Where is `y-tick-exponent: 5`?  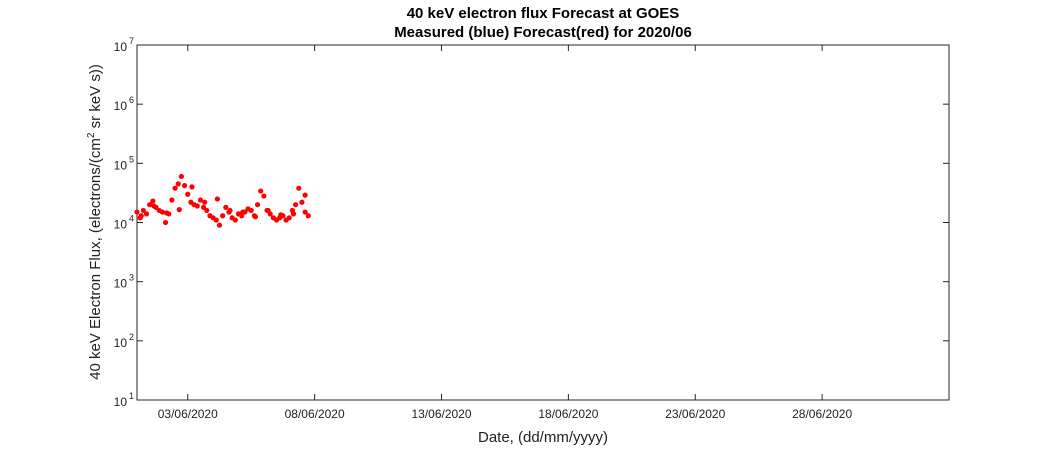 y-tick-exponent: 5 is located at coordinates (131, 159).